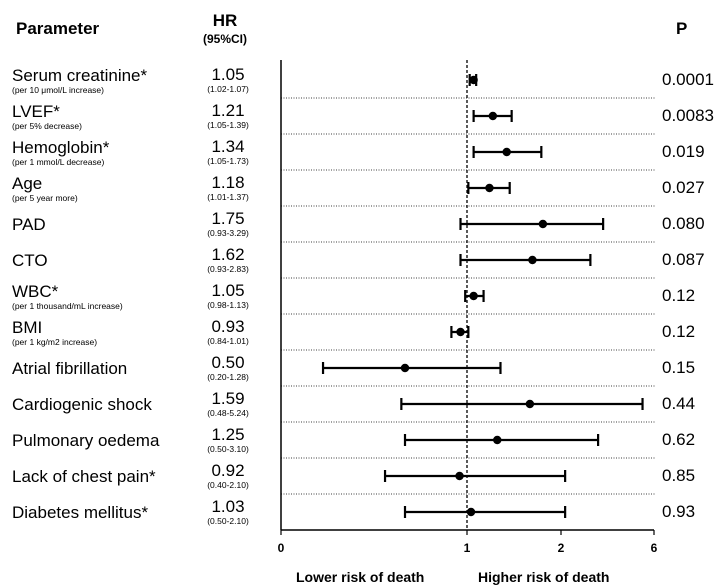  What do you see at coordinates (45, 189) in the screenshot?
I see `parameter-row-label: Age (per 5 year more)` at bounding box center [45, 189].